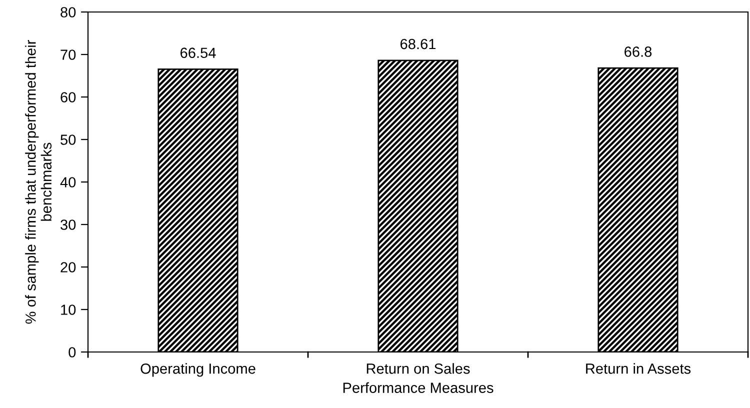 The width and height of the screenshot is (750, 408). Describe the element at coordinates (68, 267) in the screenshot. I see `y-tick-label: 20` at that location.